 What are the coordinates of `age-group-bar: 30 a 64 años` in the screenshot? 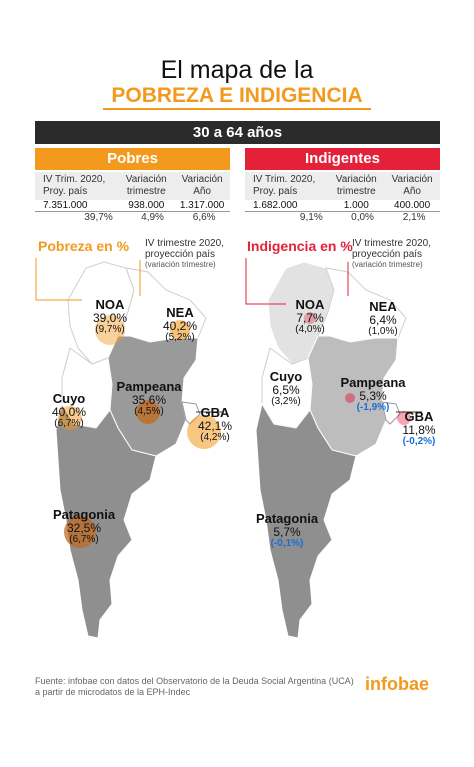 It's located at (237, 132).